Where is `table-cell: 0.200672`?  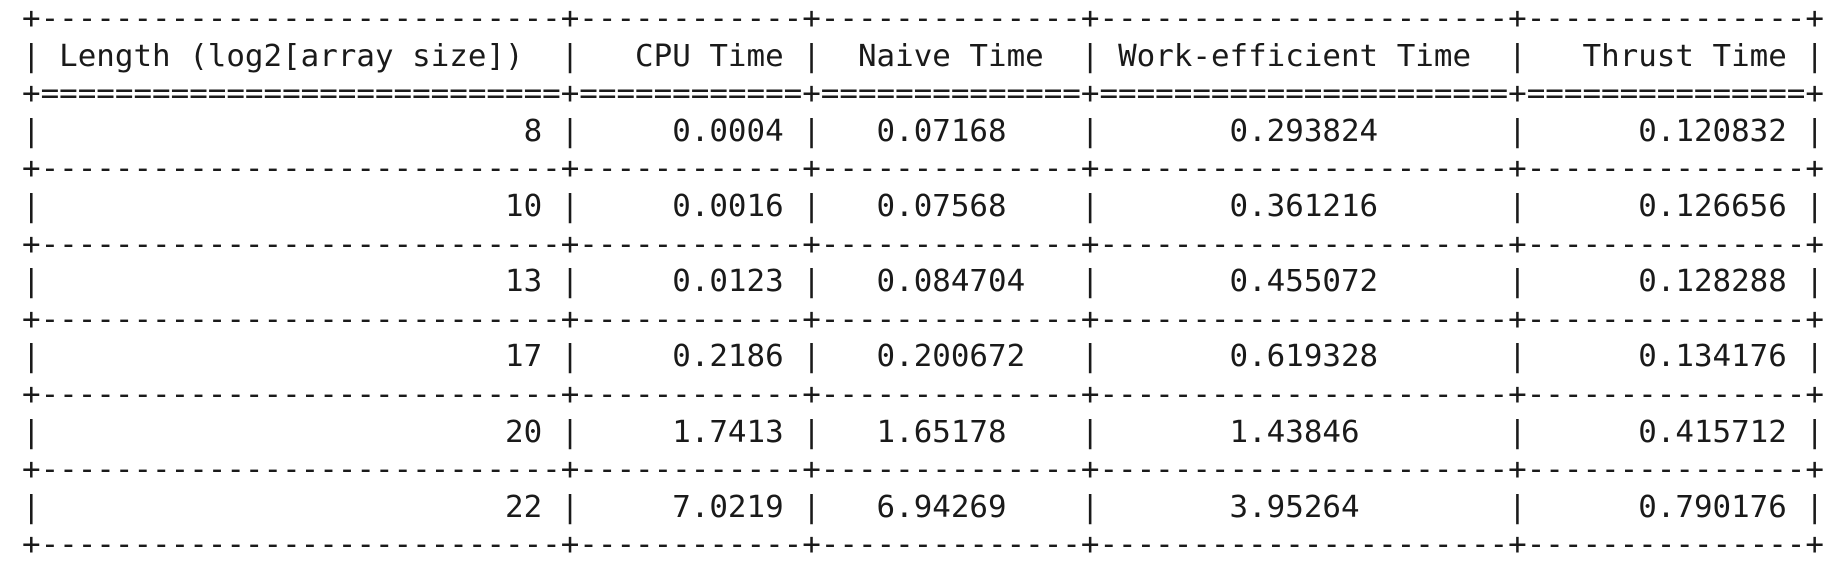
table-cell: 0.200672 is located at coordinates (951, 357).